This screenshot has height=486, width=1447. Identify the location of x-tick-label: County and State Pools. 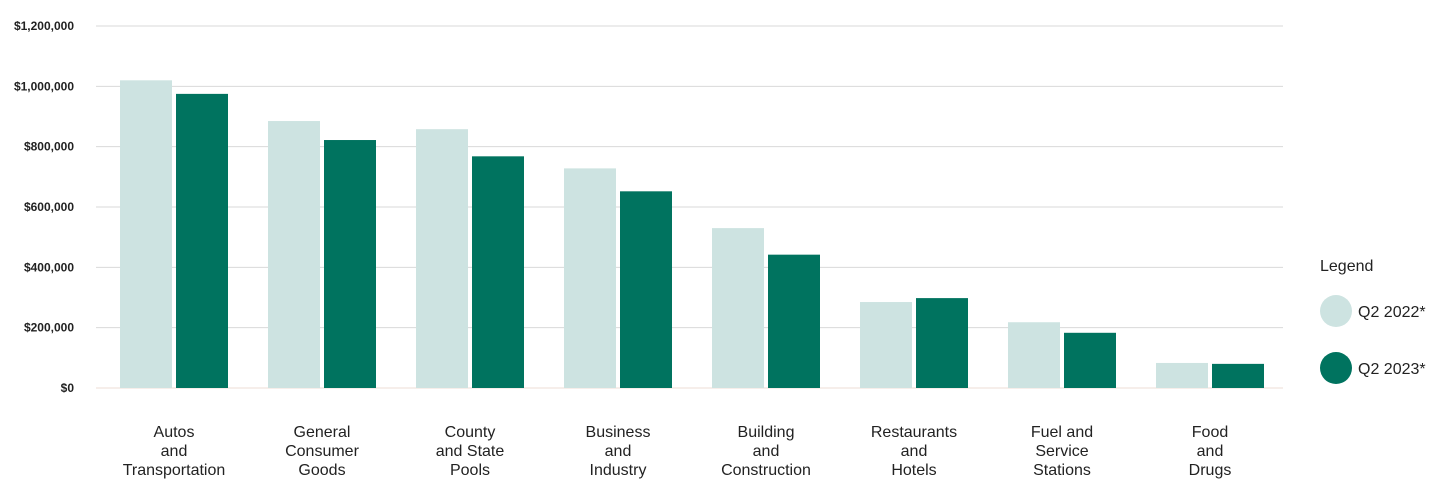
(470, 451).